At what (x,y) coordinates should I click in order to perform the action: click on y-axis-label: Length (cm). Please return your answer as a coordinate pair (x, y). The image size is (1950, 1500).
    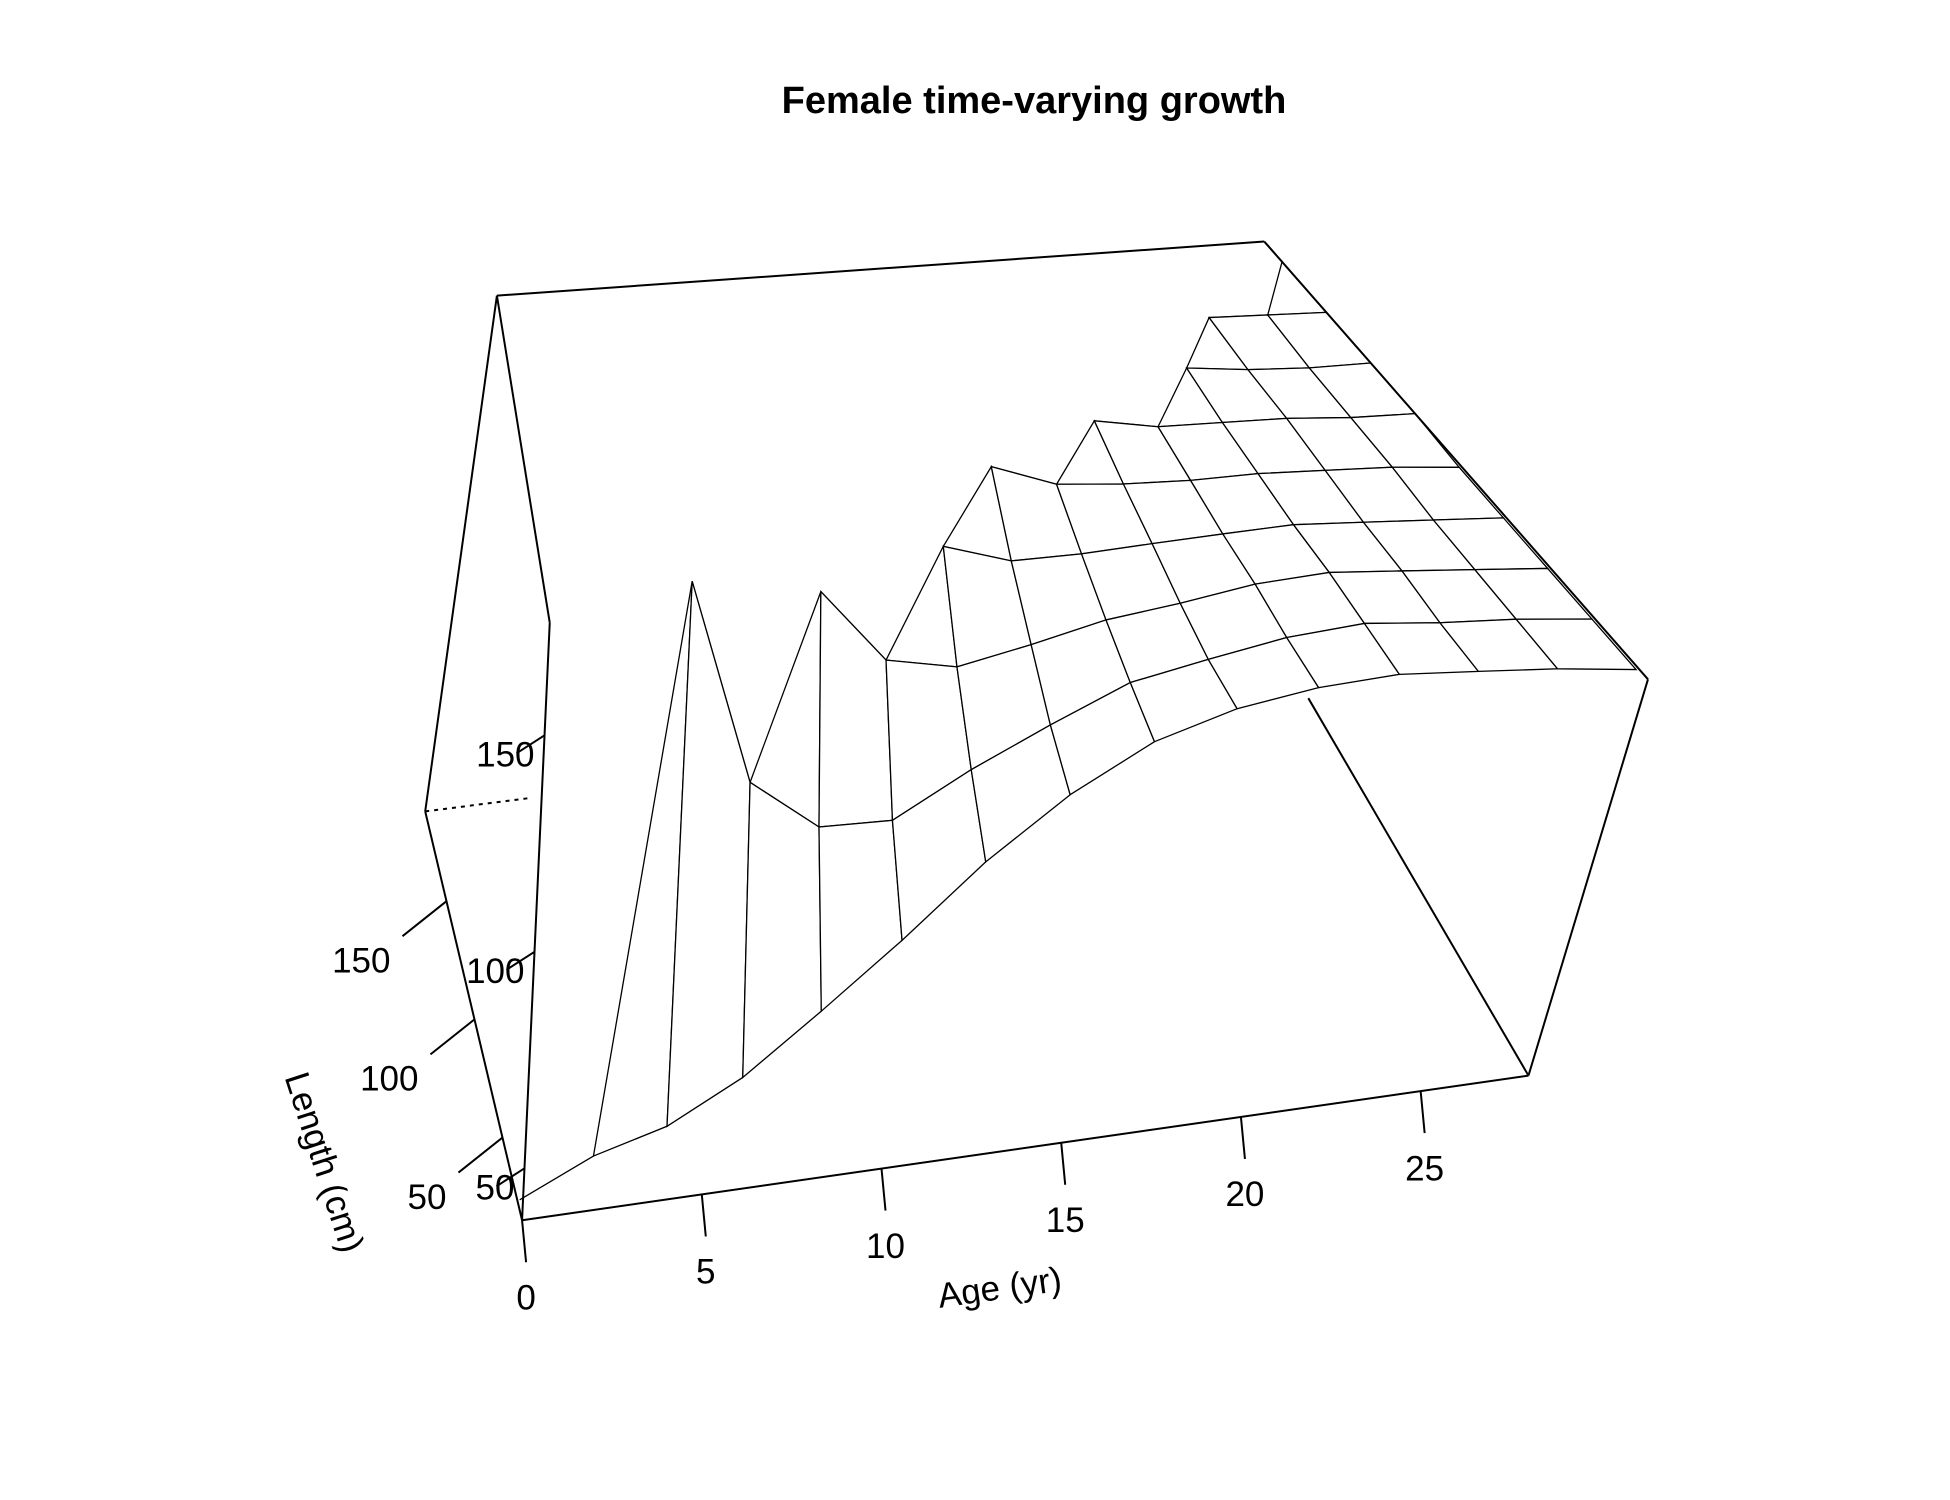
    Looking at the image, I should click on (324, 1162).